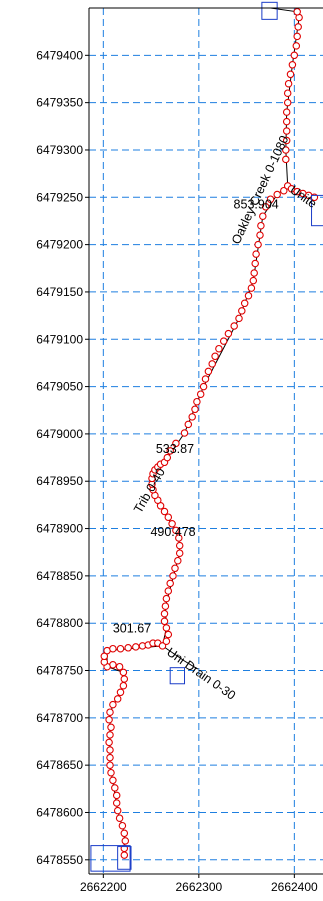 This screenshot has width=323, height=901. I want to click on annotation-label: 490.478, so click(172, 532).